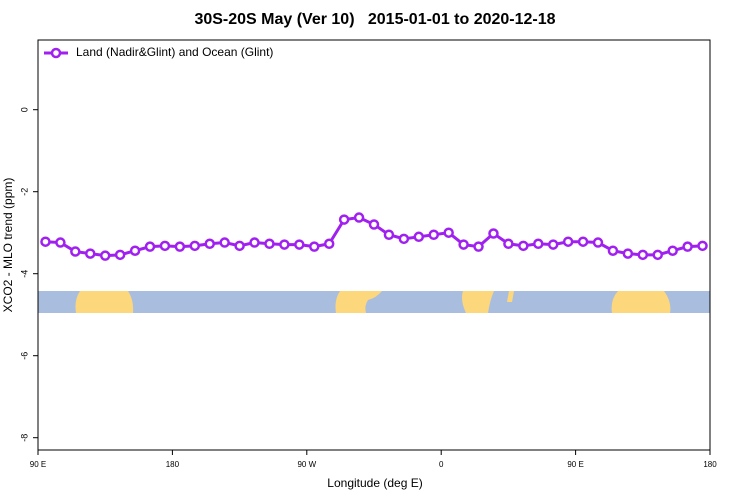 This screenshot has width=750, height=500. I want to click on x-tick-label: 90 W, so click(306, 464).